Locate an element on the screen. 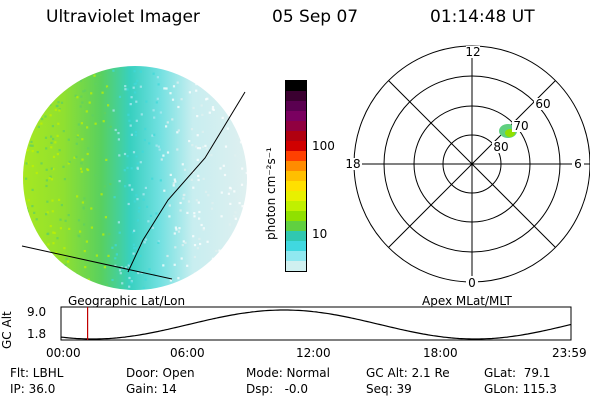 The height and width of the screenshot is (400, 600). lat-60-label: 60 is located at coordinates (542, 104).